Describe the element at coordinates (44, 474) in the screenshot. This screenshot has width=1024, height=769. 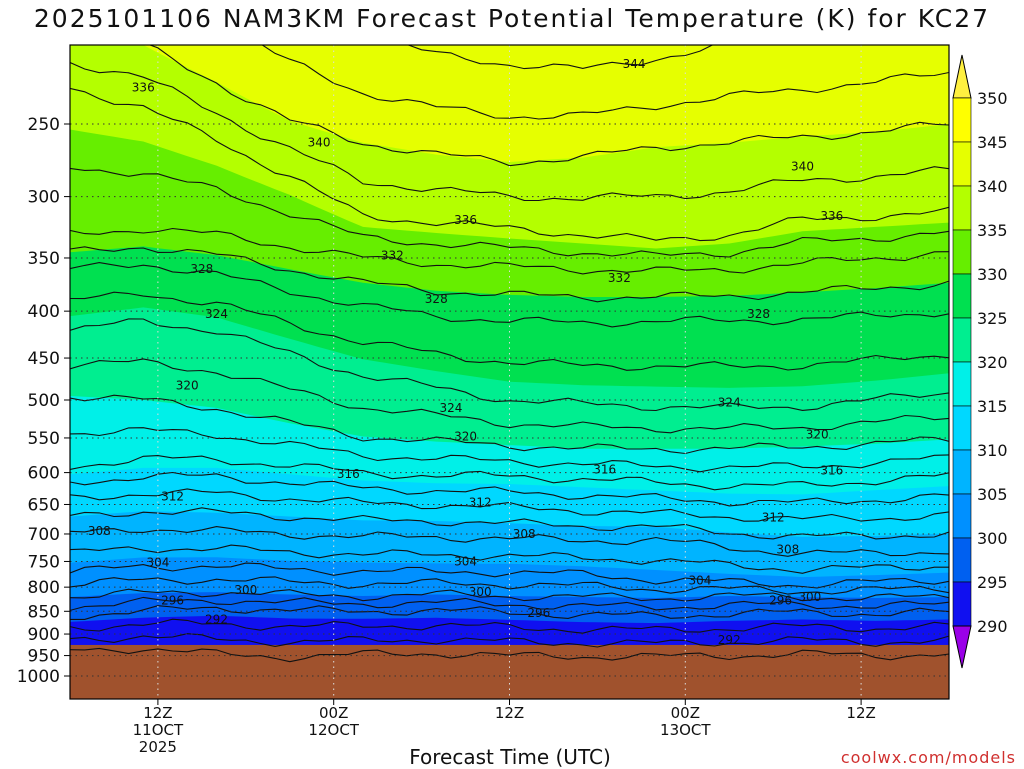
I see `y-tick-label: 600` at that location.